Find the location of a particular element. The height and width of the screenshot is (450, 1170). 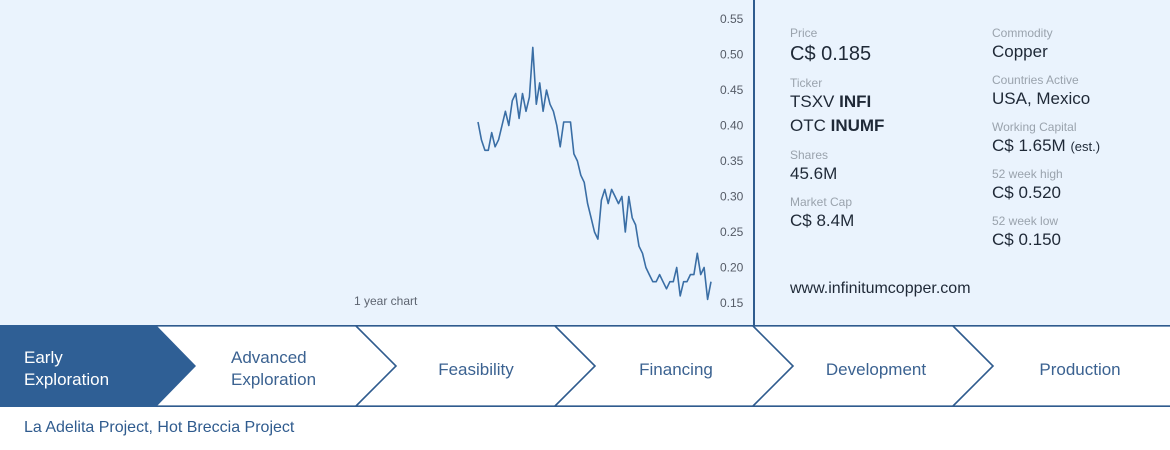

y-tick-label: 0.50 is located at coordinates (732, 55).